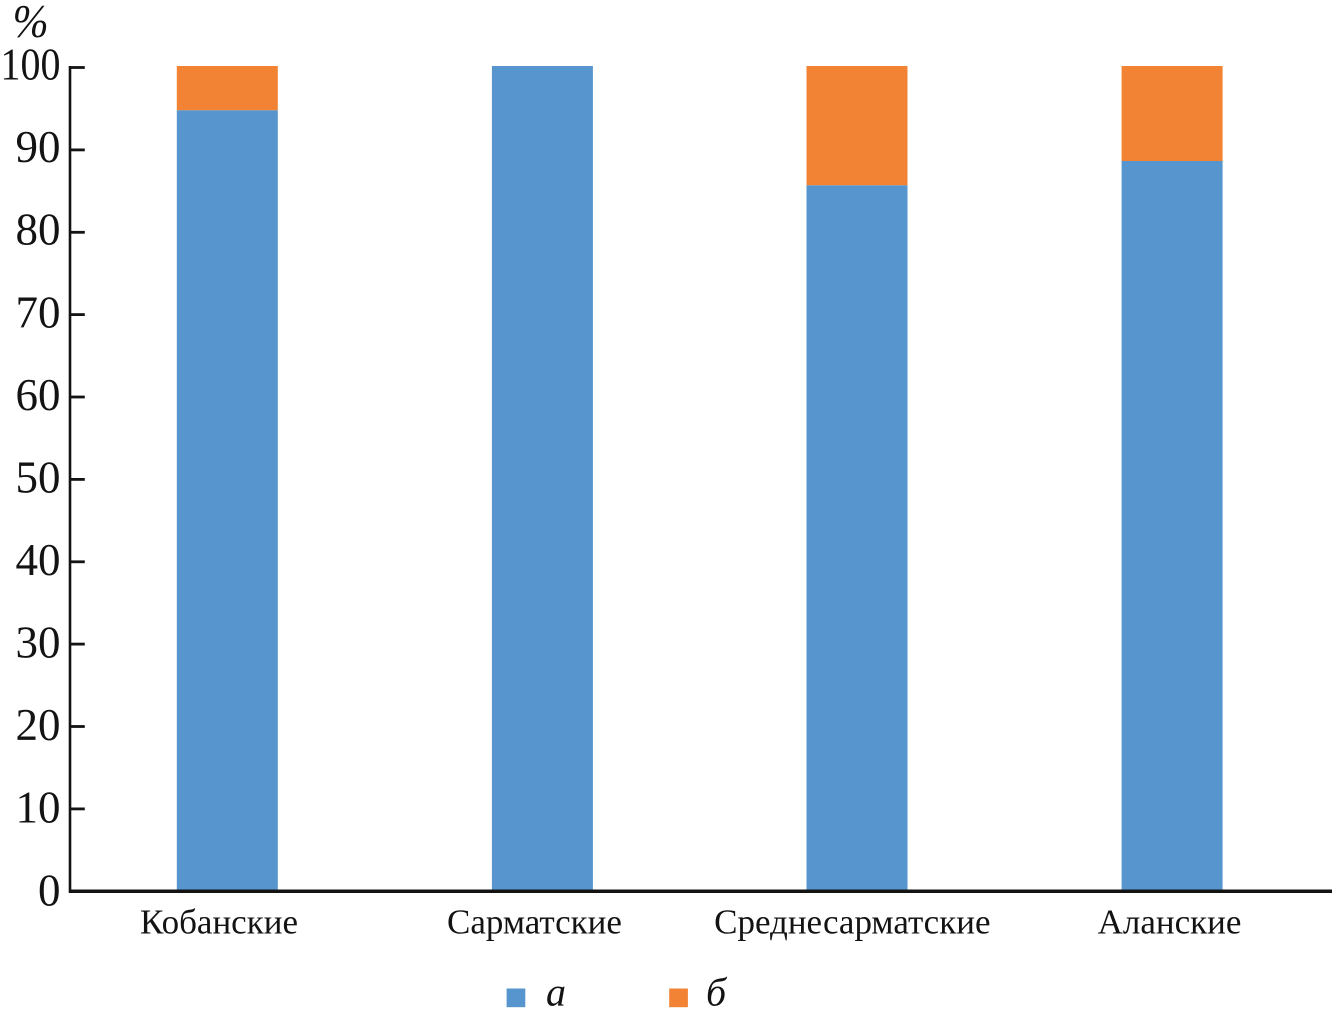  What do you see at coordinates (38, 808) in the screenshot?
I see `svg-text: 10` at bounding box center [38, 808].